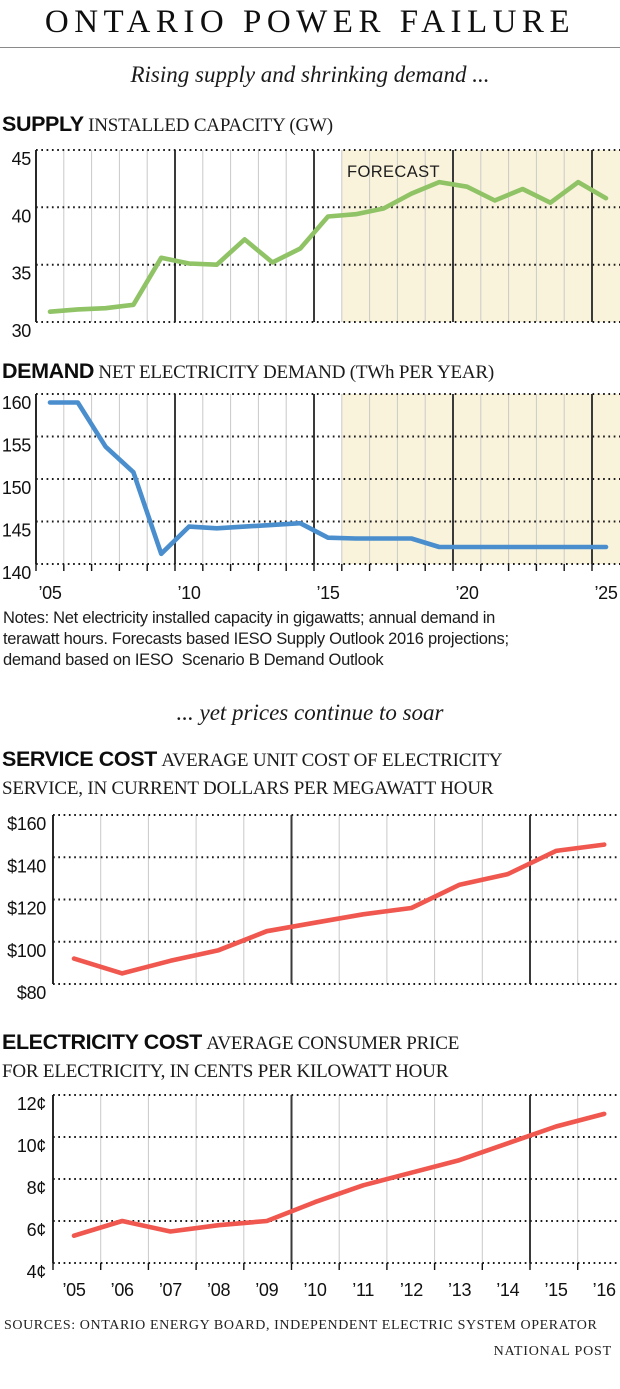 This screenshot has width=620, height=1389. What do you see at coordinates (310, 22) in the screenshot?
I see `page-title: ONTARIO POWER FAILURE` at bounding box center [310, 22].